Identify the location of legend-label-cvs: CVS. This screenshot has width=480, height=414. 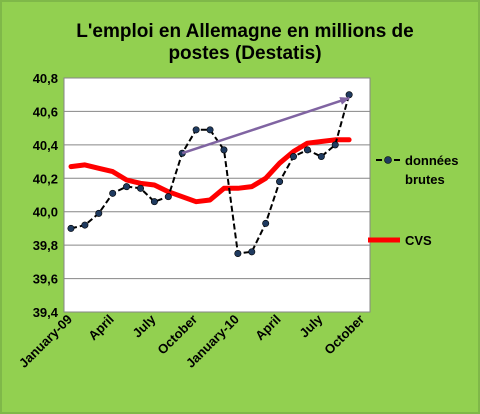
(418, 240).